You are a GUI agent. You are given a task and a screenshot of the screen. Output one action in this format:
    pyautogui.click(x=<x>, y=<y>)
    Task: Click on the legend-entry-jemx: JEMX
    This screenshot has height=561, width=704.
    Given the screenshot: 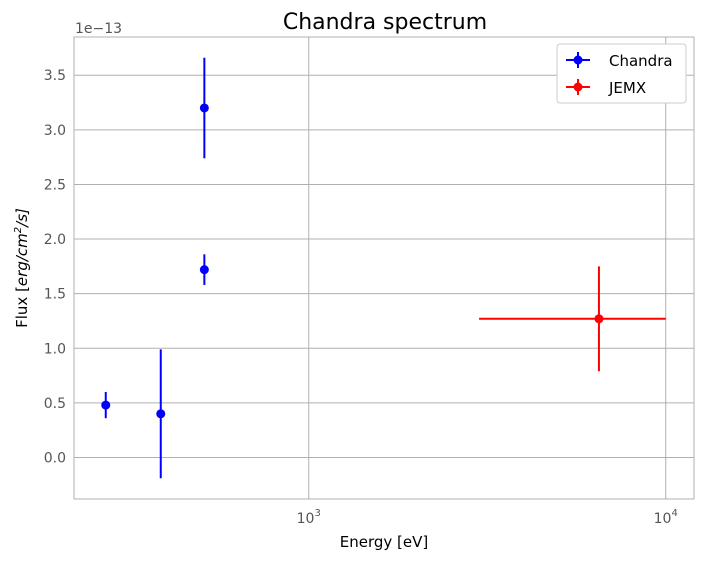 What is the action you would take?
    pyautogui.click(x=606, y=88)
    